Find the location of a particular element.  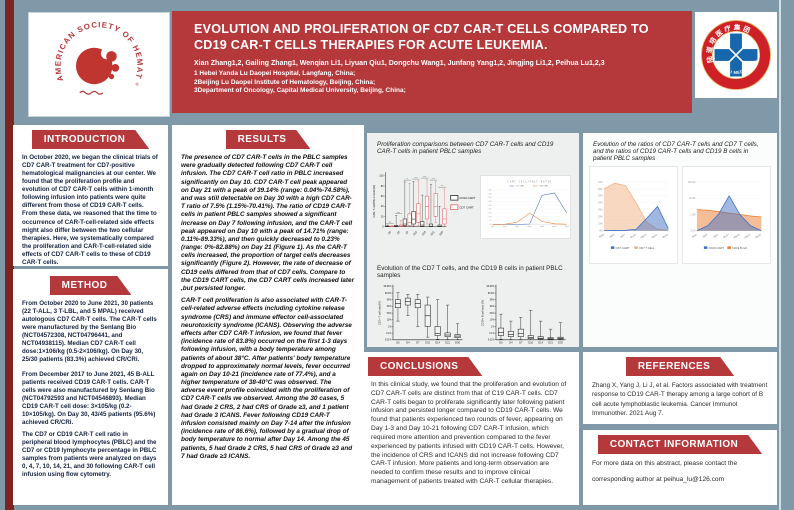

svg-text: 35% is located at coordinates (490, 198).